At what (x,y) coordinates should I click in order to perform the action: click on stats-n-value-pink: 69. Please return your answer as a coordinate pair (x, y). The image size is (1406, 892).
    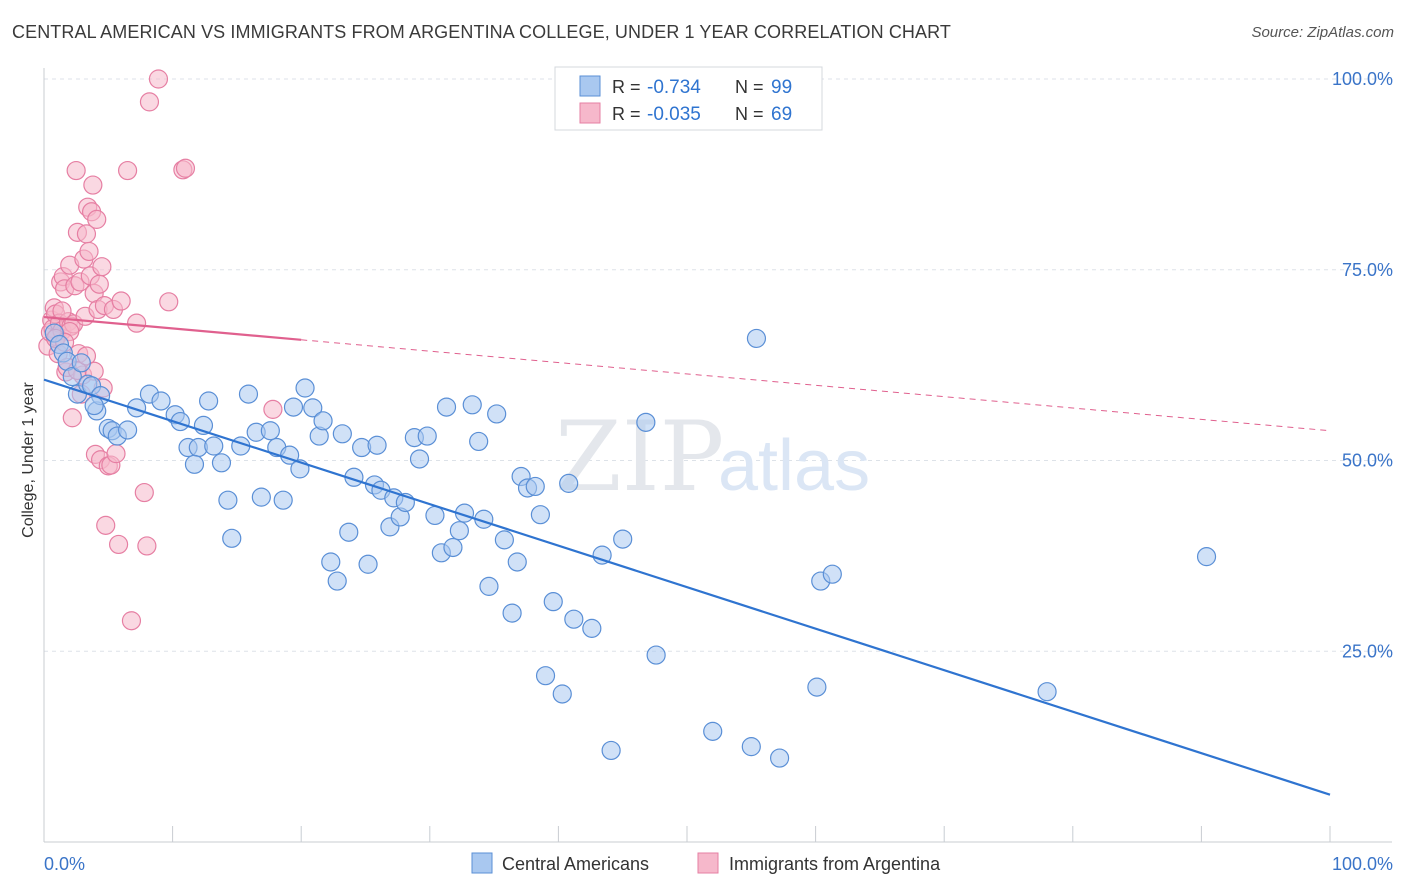
    Looking at the image, I should click on (781, 114).